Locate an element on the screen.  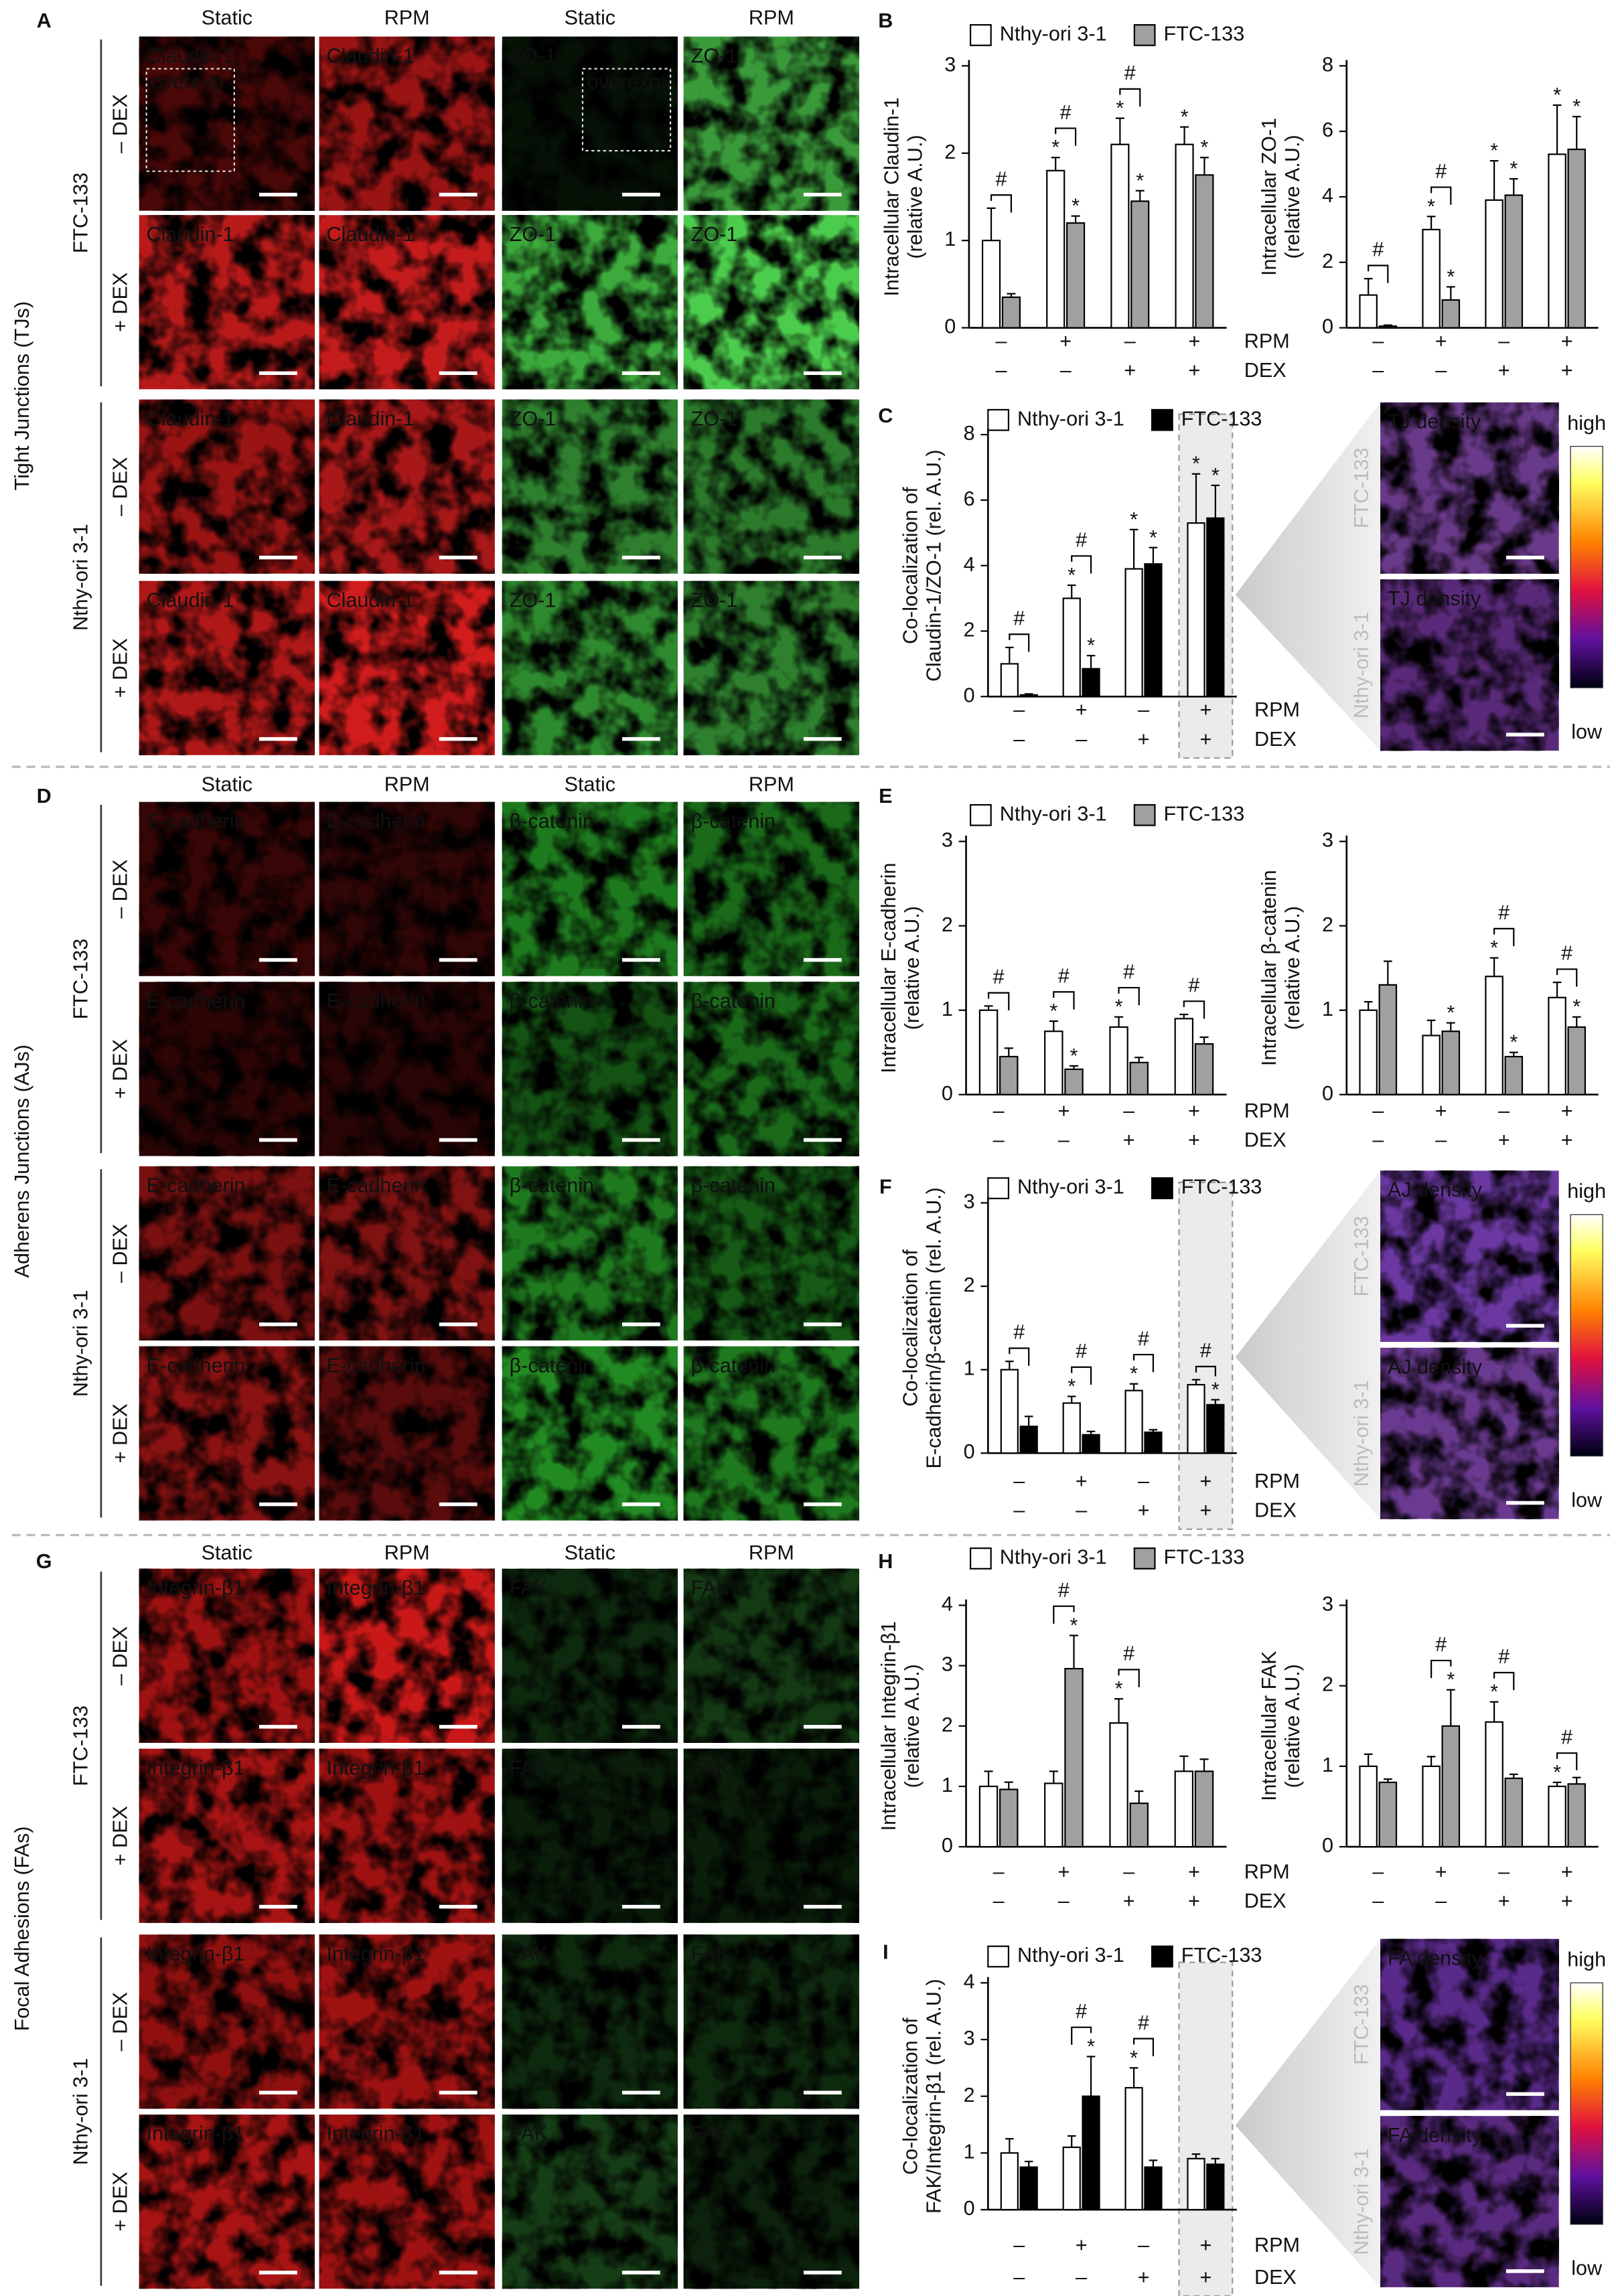
section-title: Adherens Junctions (AJs) is located at coordinates (22, 1161).